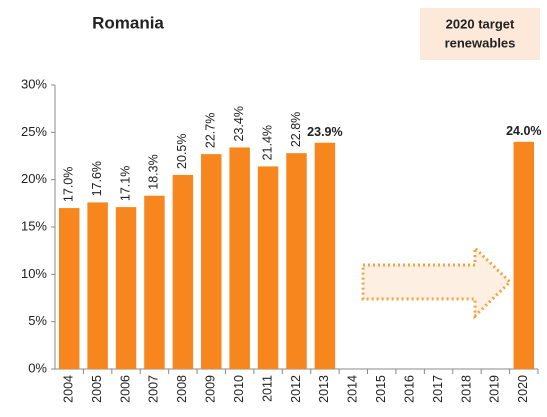  I want to click on y-tick-label: 10%, so click(34, 273).